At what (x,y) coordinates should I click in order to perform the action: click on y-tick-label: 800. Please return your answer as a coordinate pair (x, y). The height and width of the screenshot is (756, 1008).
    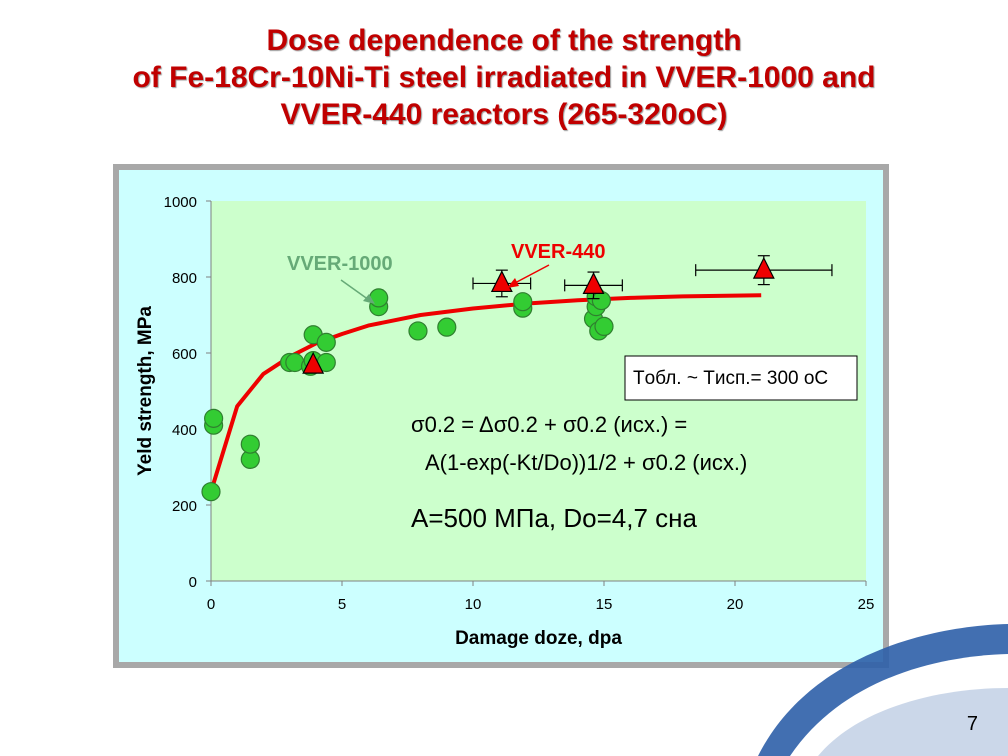
    Looking at the image, I should click on (184, 278).